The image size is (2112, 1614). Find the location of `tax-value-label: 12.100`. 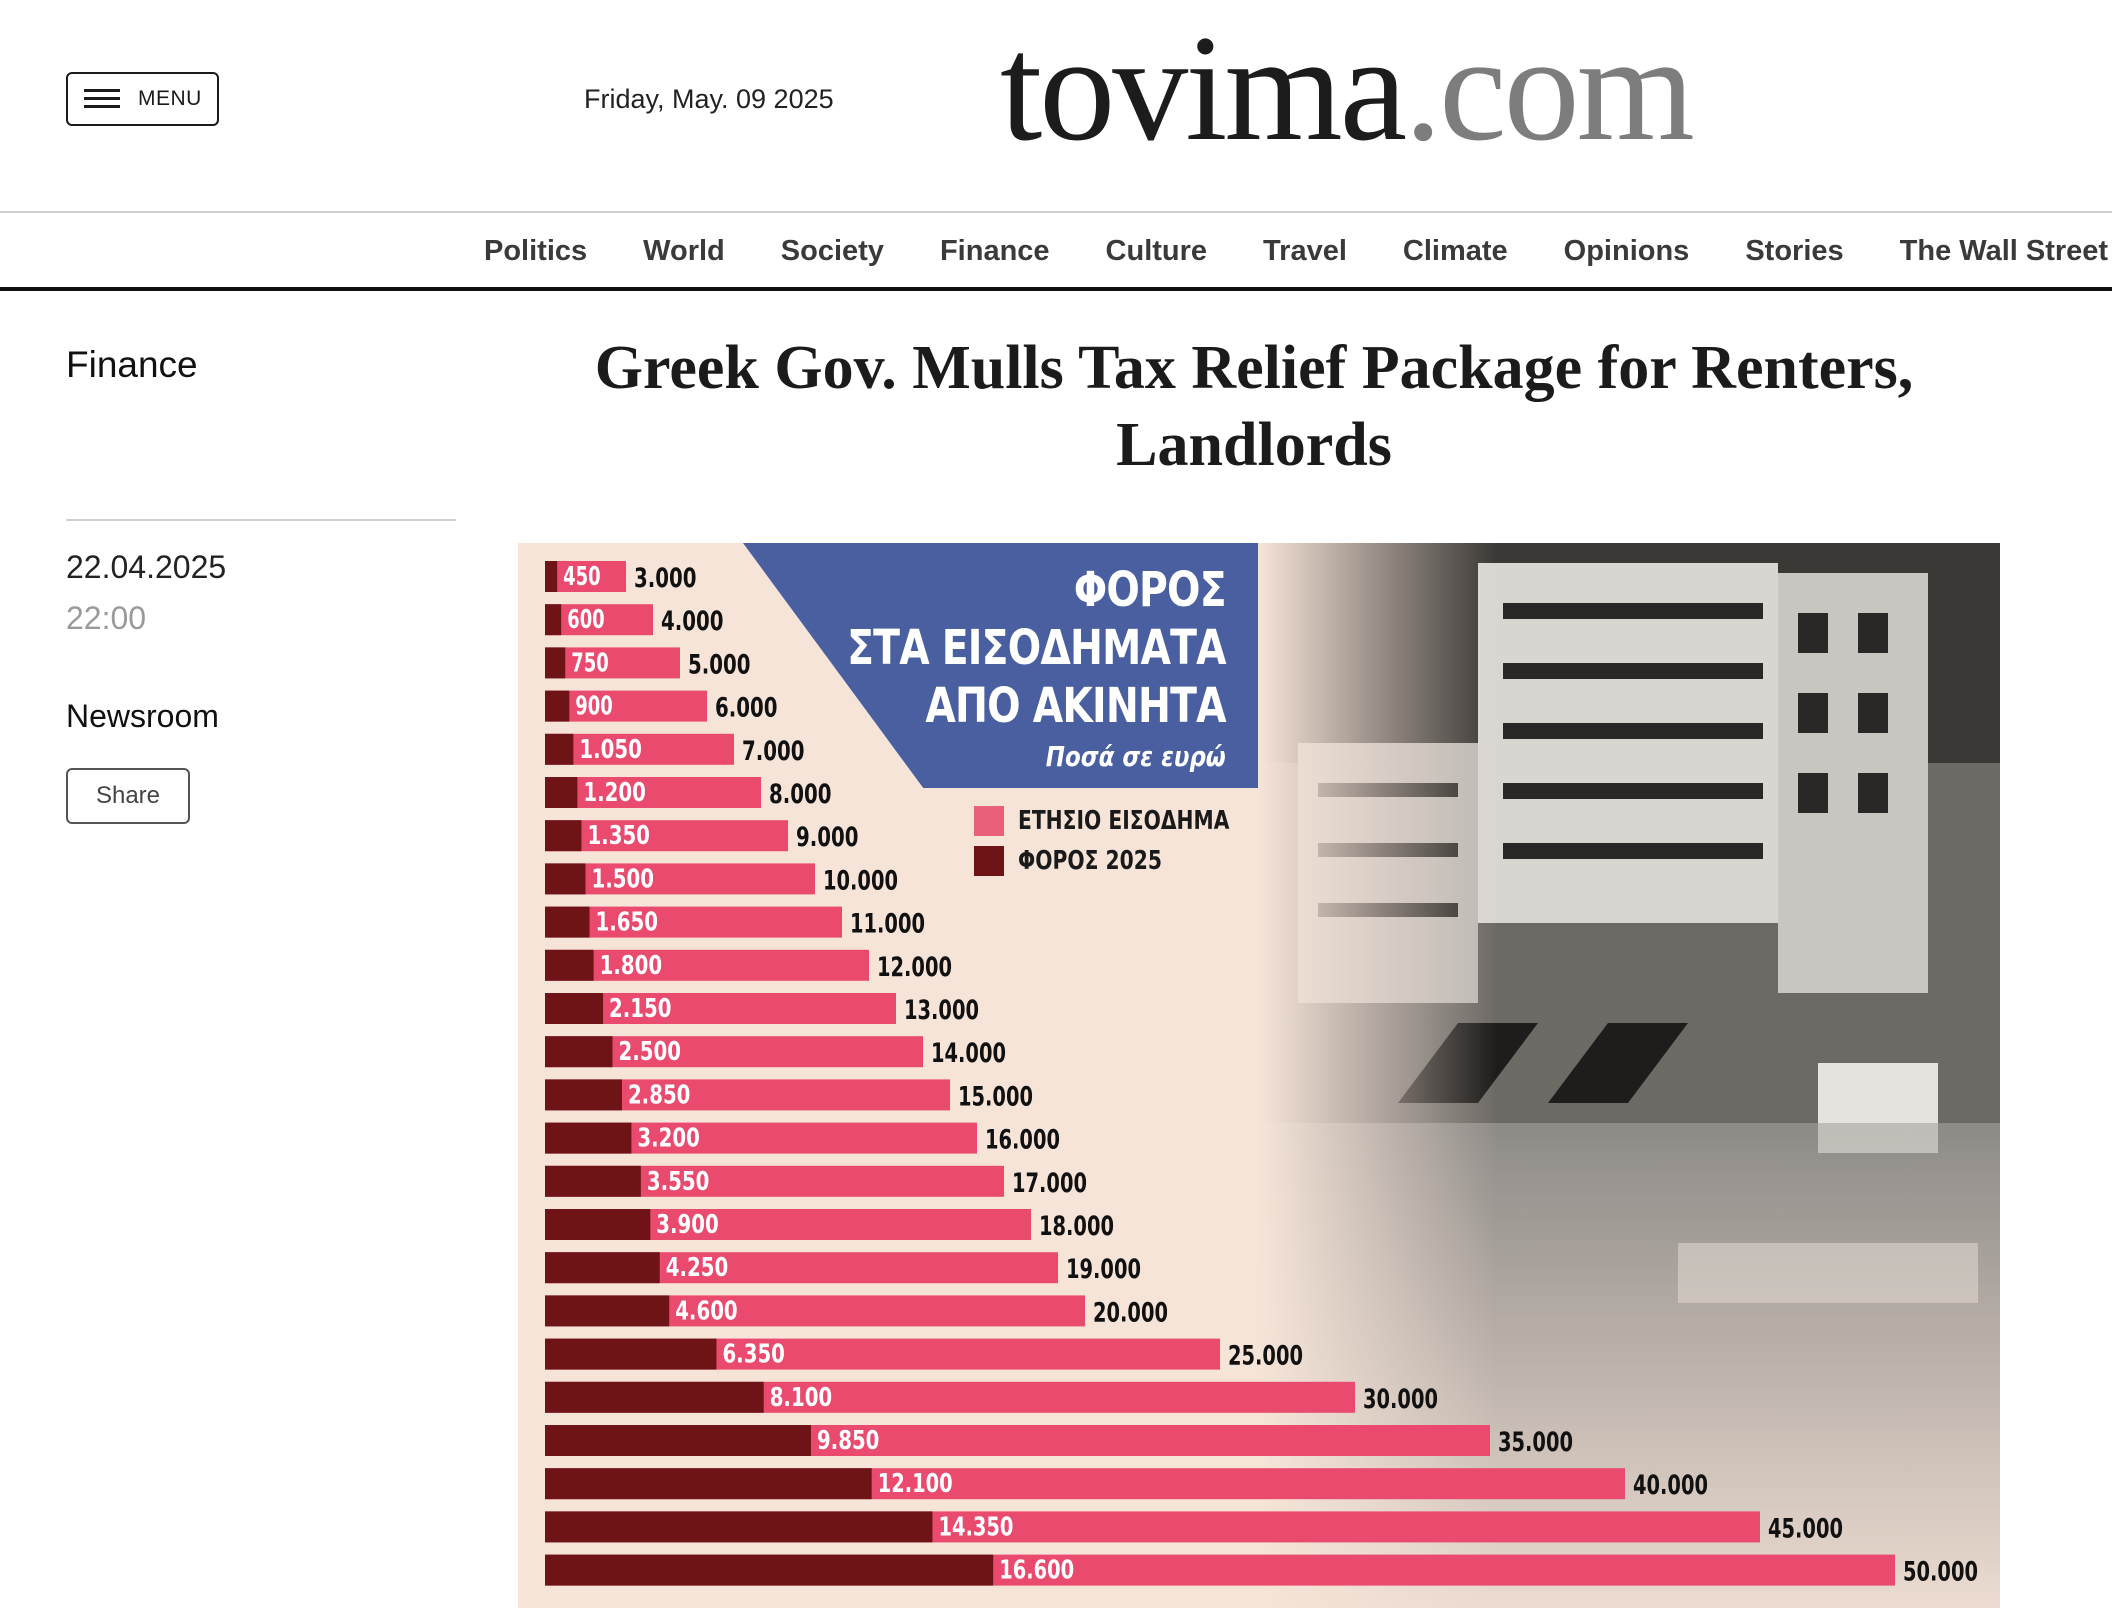

tax-value-label: 12.100 is located at coordinates (915, 1484).